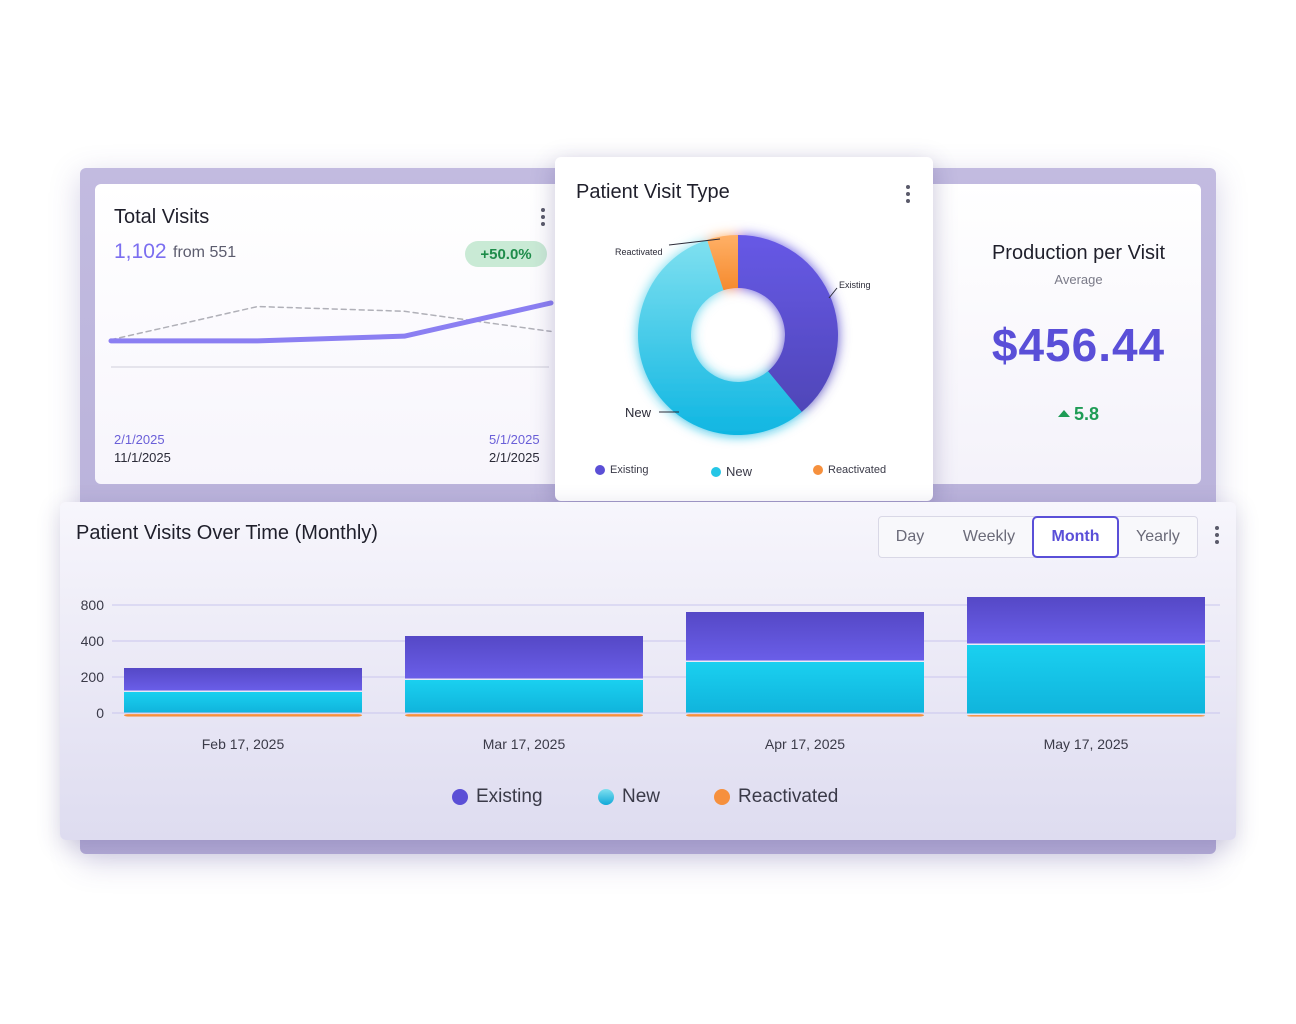  I want to click on production-value: $456.44, so click(1078, 345).